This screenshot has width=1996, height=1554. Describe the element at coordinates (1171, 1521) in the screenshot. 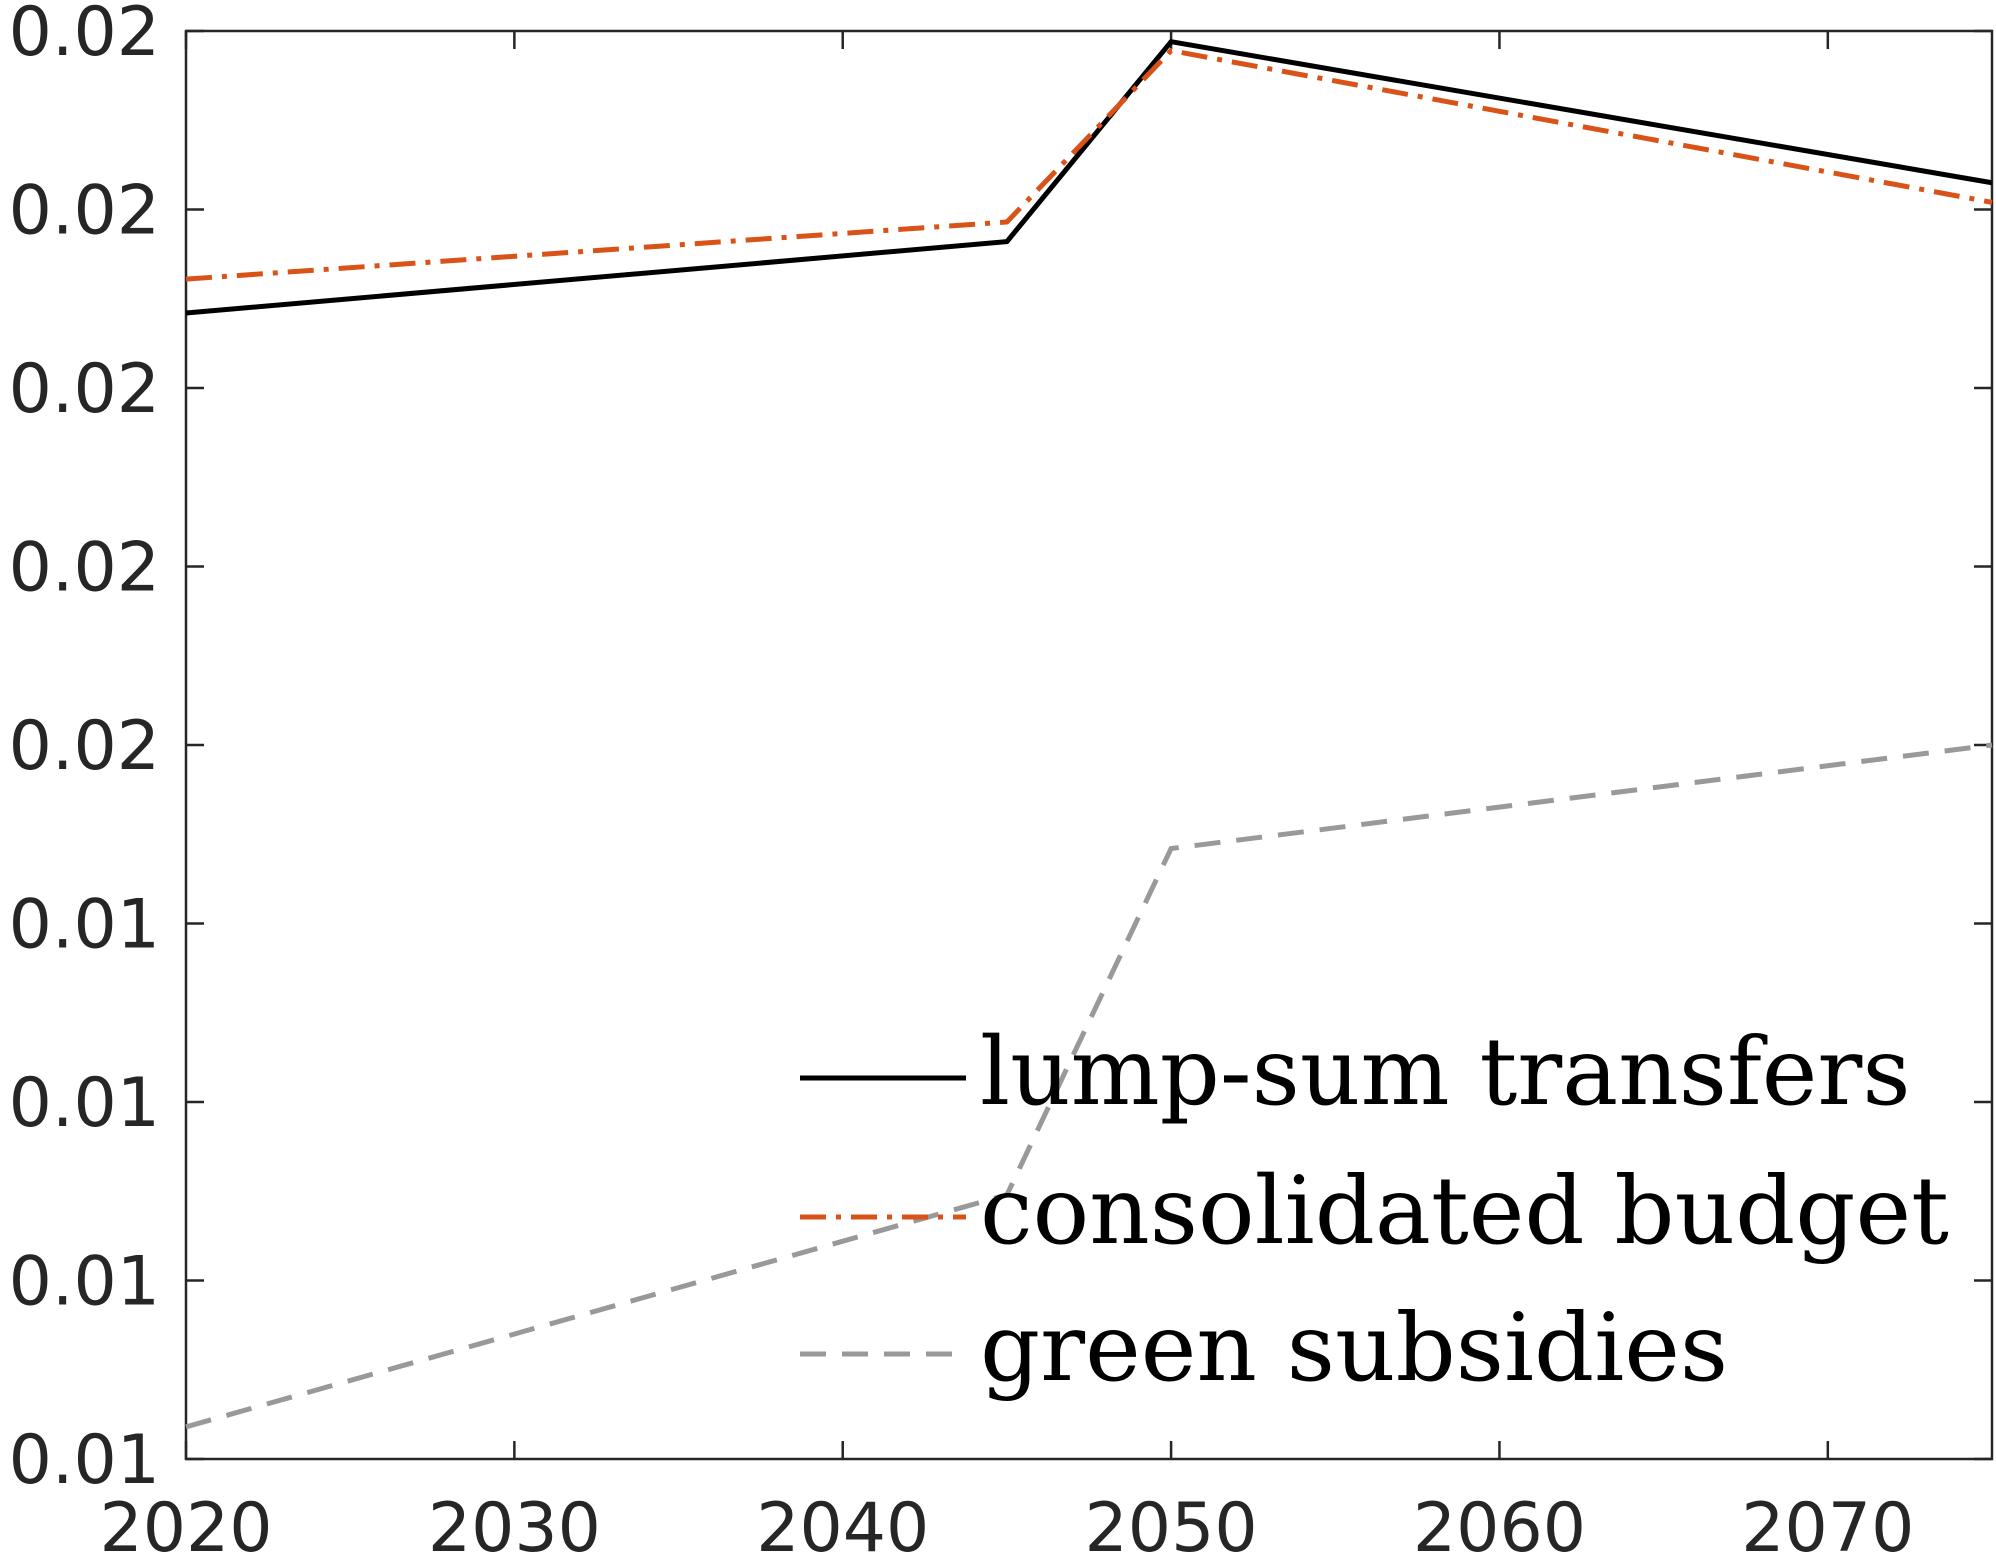

I see `x-tick-label: 2050` at that location.